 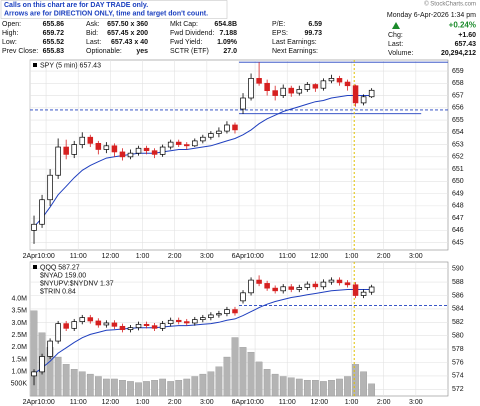 I want to click on volume-tick-label: 3.5M, so click(x=19, y=311).